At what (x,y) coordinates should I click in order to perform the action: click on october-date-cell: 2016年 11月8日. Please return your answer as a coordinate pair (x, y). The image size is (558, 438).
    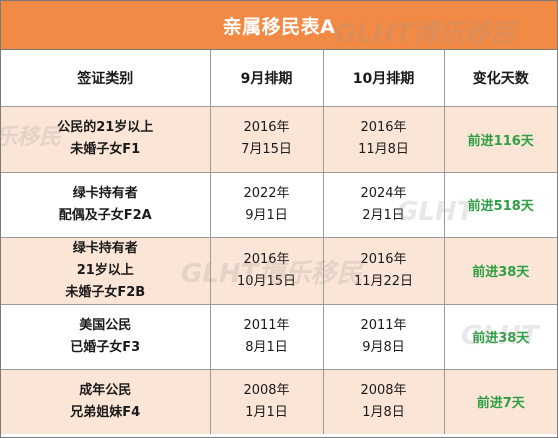
    Looking at the image, I should click on (383, 139).